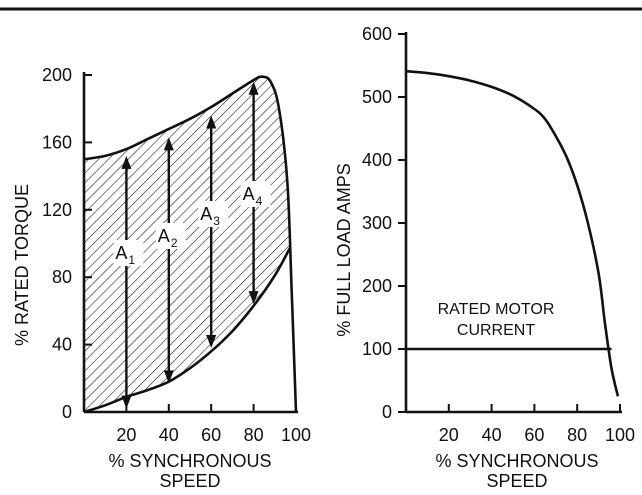 The height and width of the screenshot is (495, 642). What do you see at coordinates (213, 424) in the screenshot?
I see `torque-x-ticks: 20 40 60 80 100` at bounding box center [213, 424].